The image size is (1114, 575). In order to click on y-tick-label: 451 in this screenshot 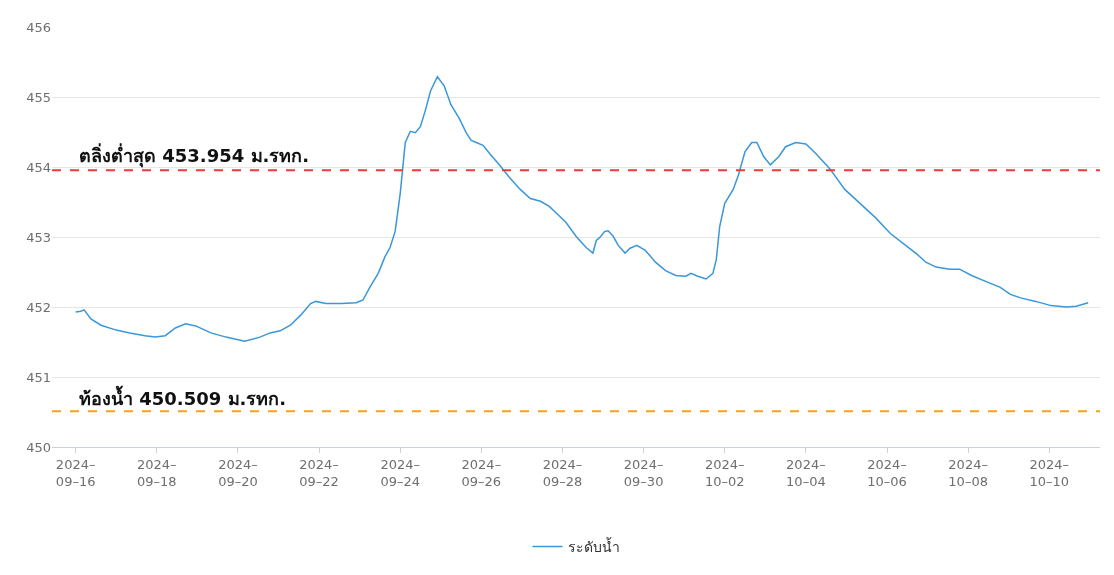, I will do `click(38, 377)`.